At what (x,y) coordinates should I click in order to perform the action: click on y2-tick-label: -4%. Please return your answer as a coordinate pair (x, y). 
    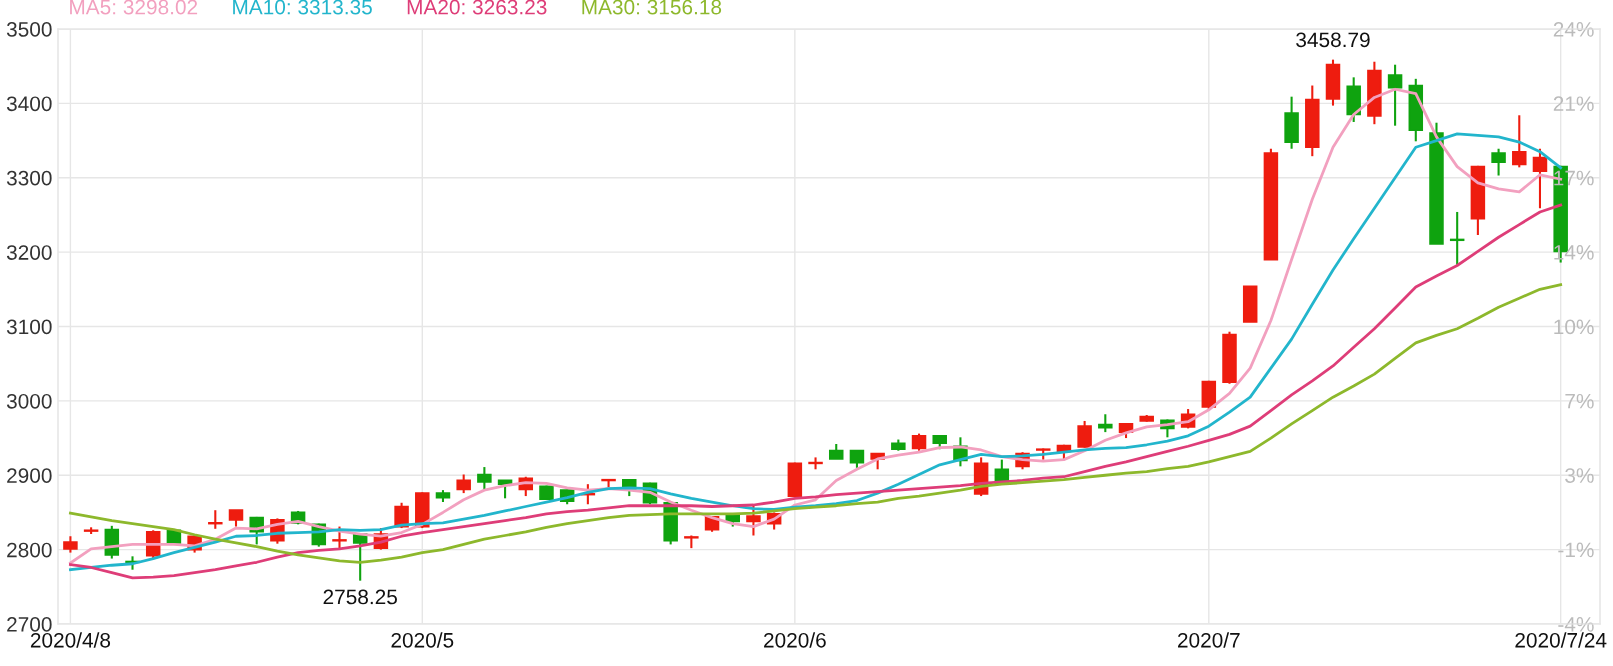
    Looking at the image, I should click on (1576, 624).